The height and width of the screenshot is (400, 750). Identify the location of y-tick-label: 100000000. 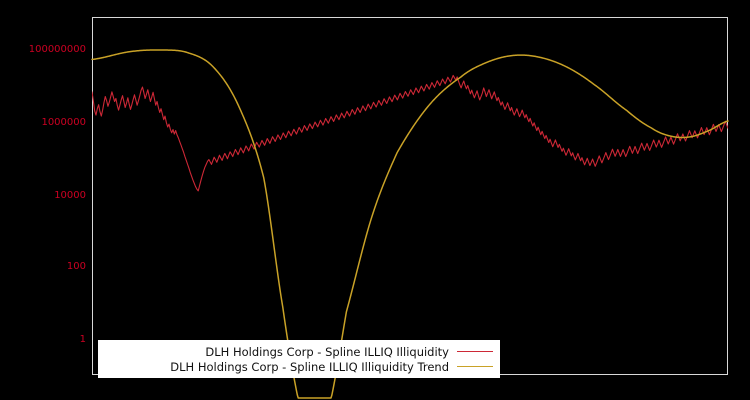
(57, 49).